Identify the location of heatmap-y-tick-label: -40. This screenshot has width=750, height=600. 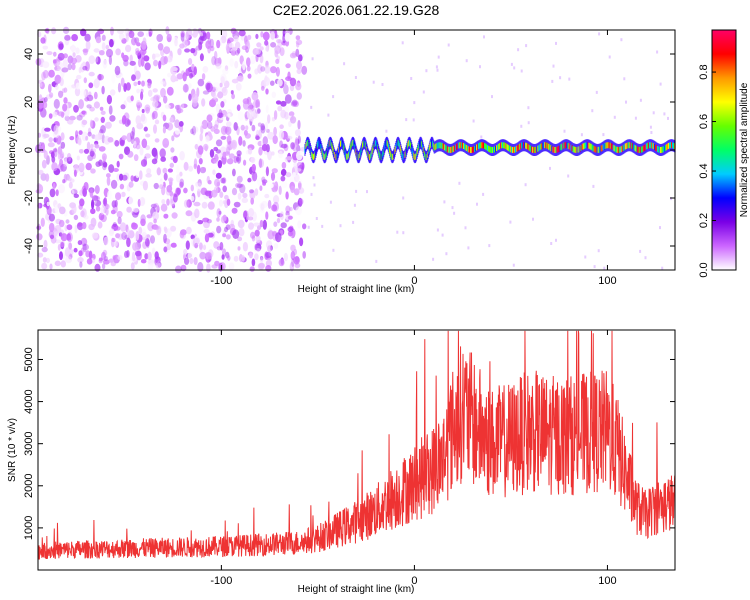
(29, 246).